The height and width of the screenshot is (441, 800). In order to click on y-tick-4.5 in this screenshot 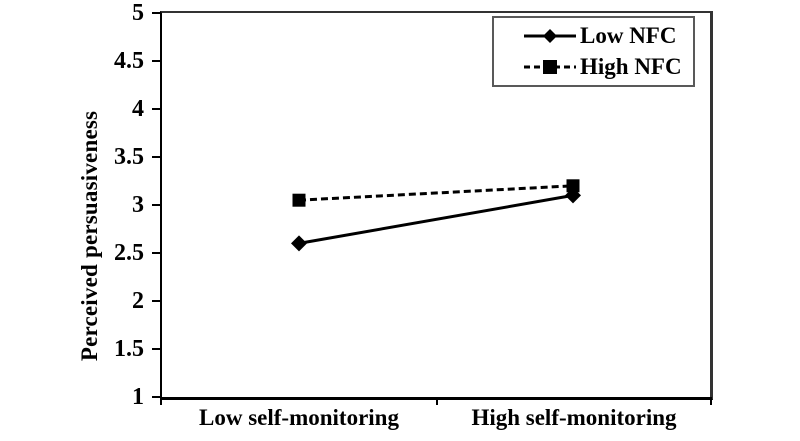, I will do `click(156, 61)`.